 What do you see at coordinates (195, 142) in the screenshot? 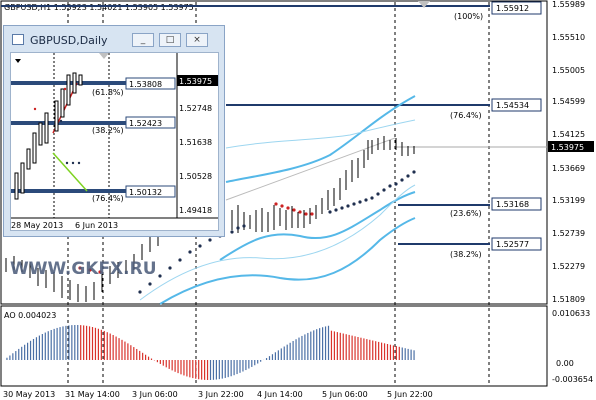
I see `mini-price-tick: 1.51638` at bounding box center [195, 142].